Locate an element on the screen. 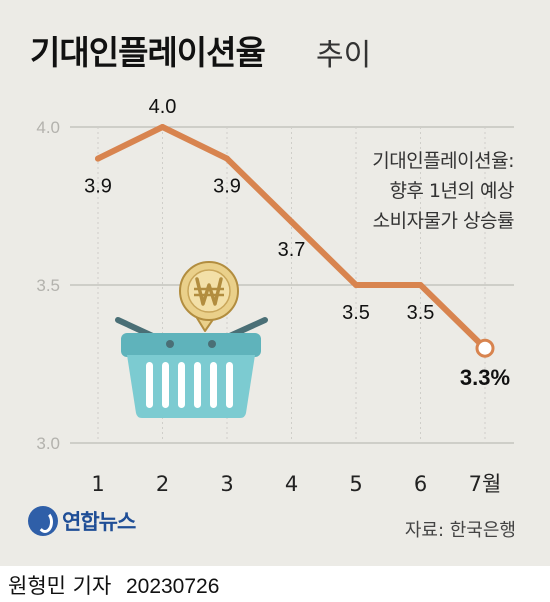 This screenshot has height=602, width=550. x-tick-label: 7월 is located at coordinates (485, 484).